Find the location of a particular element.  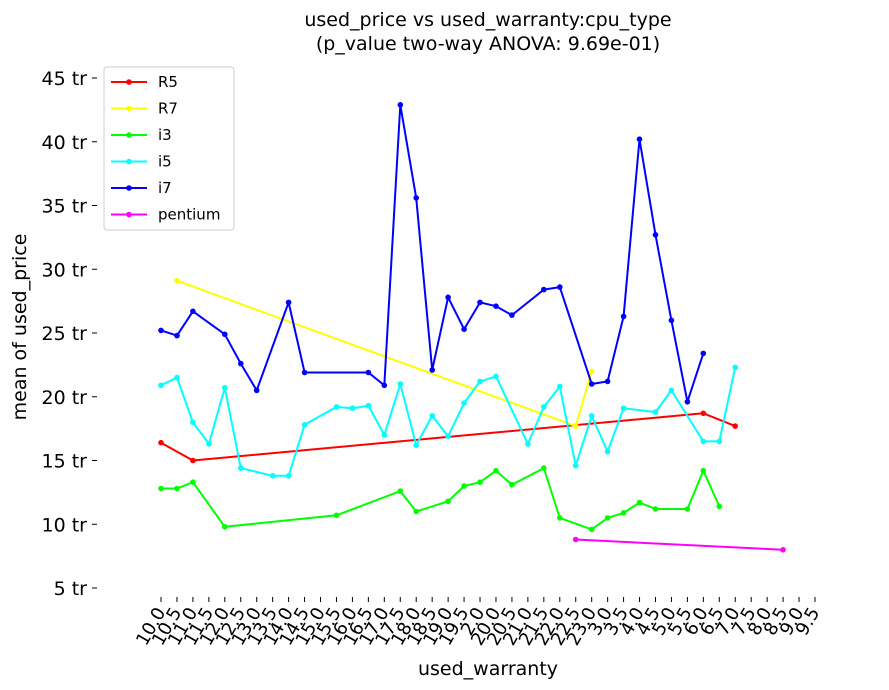

y-tick-label: 25 tr is located at coordinates (65, 334).